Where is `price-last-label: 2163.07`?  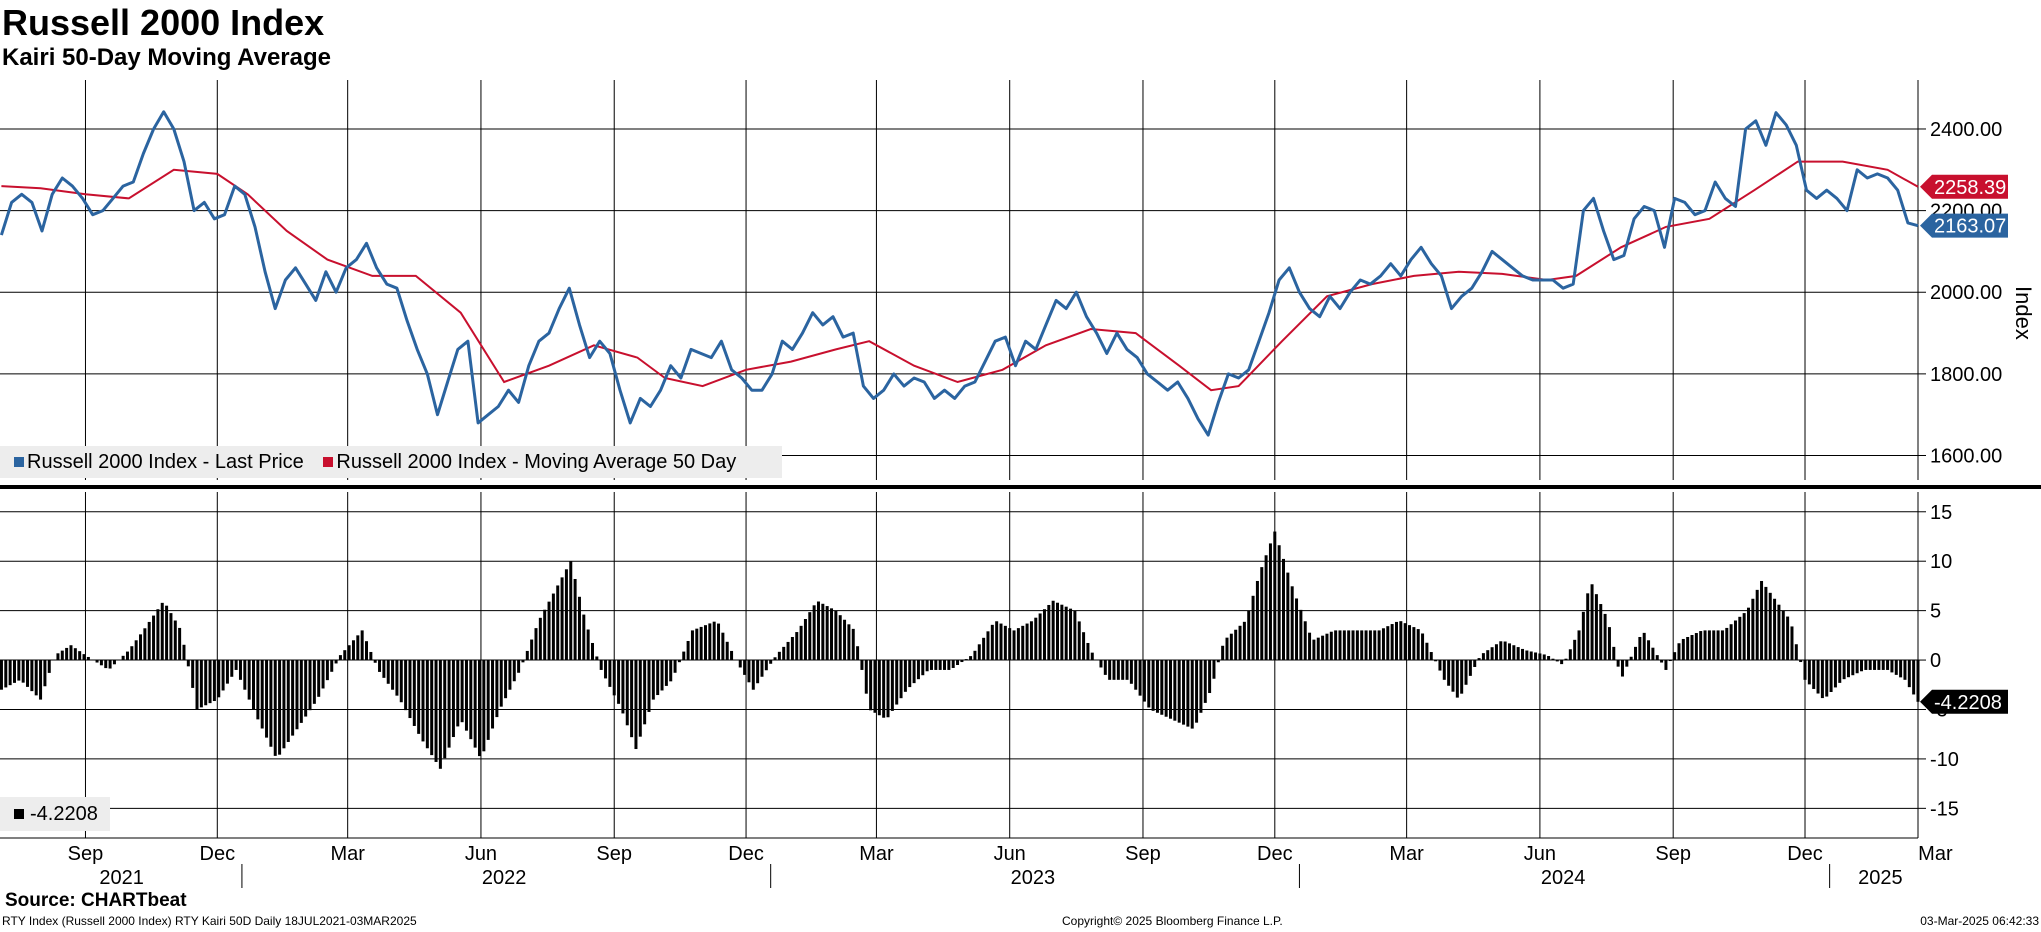
price-last-label: 2163.07 is located at coordinates (1964, 225).